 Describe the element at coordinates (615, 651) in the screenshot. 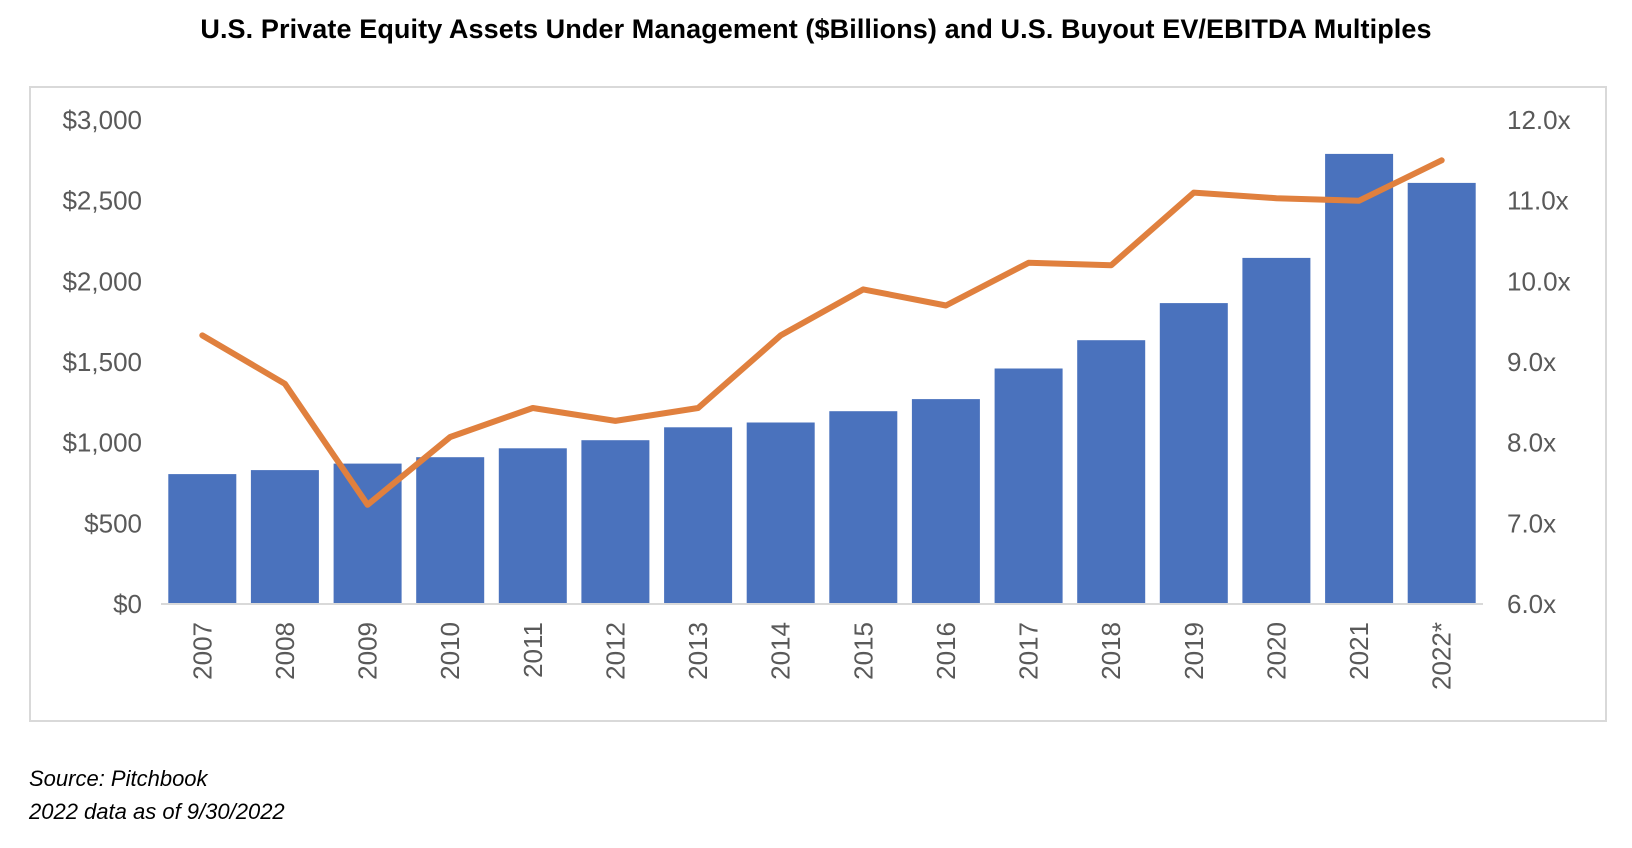

I see `x-tick-label: 2012` at that location.